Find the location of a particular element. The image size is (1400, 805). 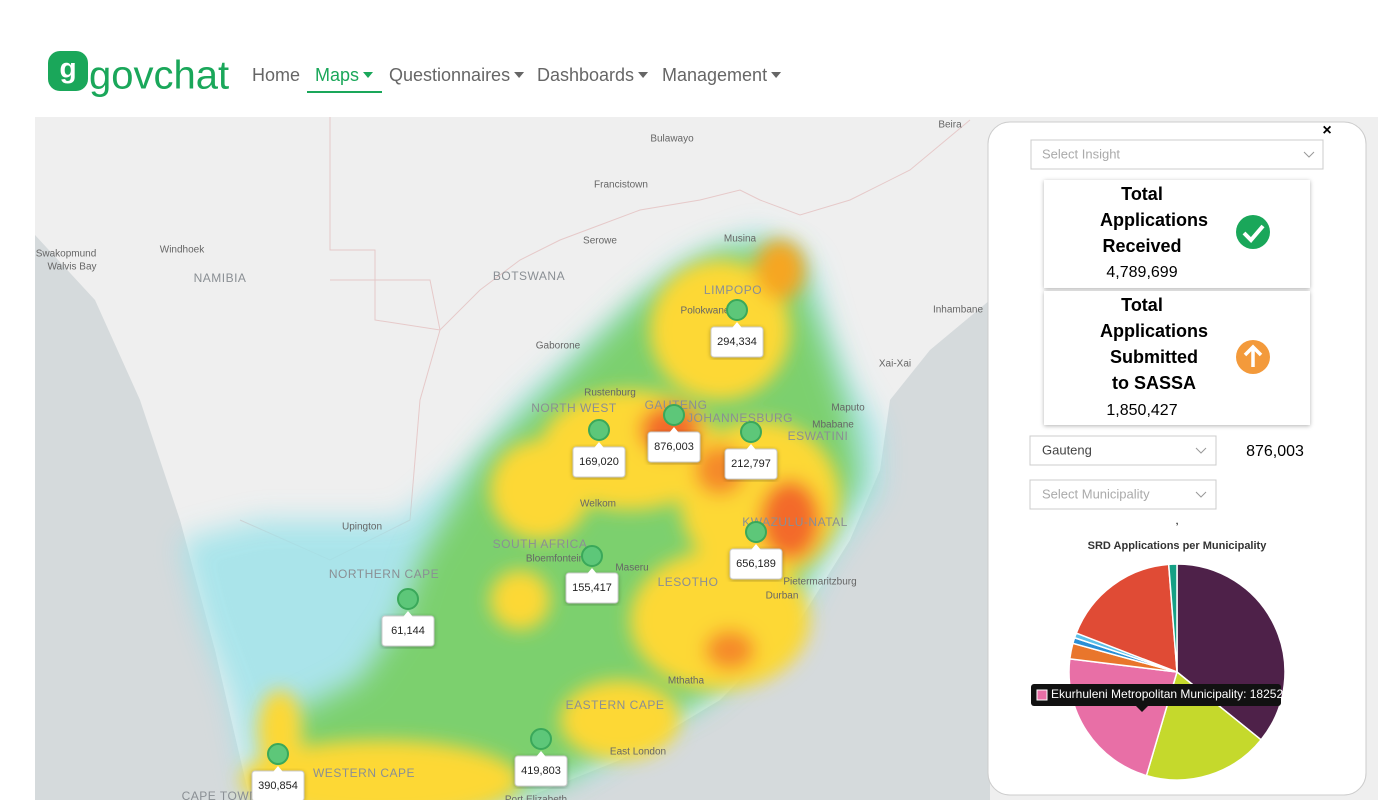

tooltip-swatch is located at coordinates (1042, 695).